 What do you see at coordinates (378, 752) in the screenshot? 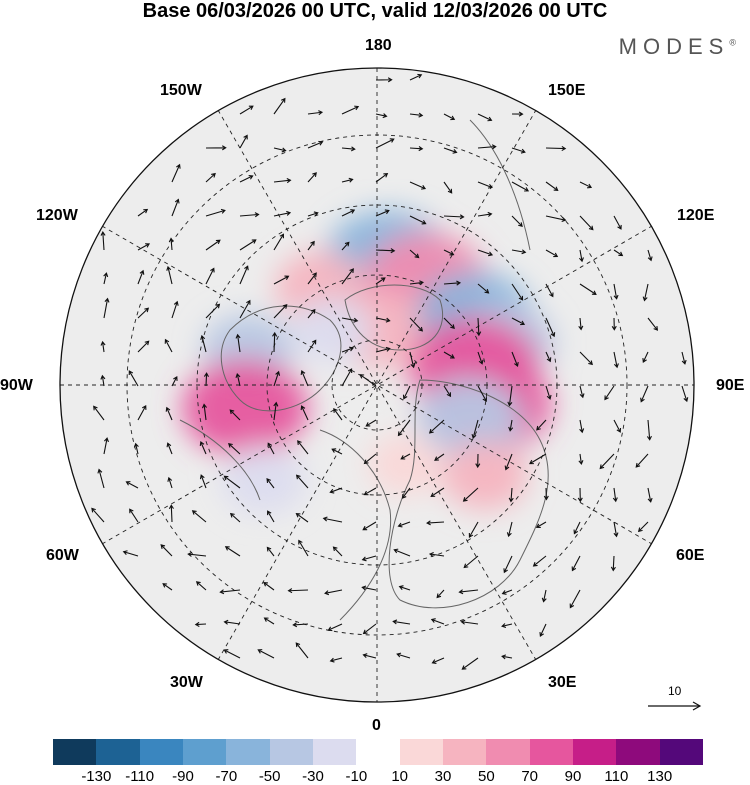
I see `colorbar` at bounding box center [378, 752].